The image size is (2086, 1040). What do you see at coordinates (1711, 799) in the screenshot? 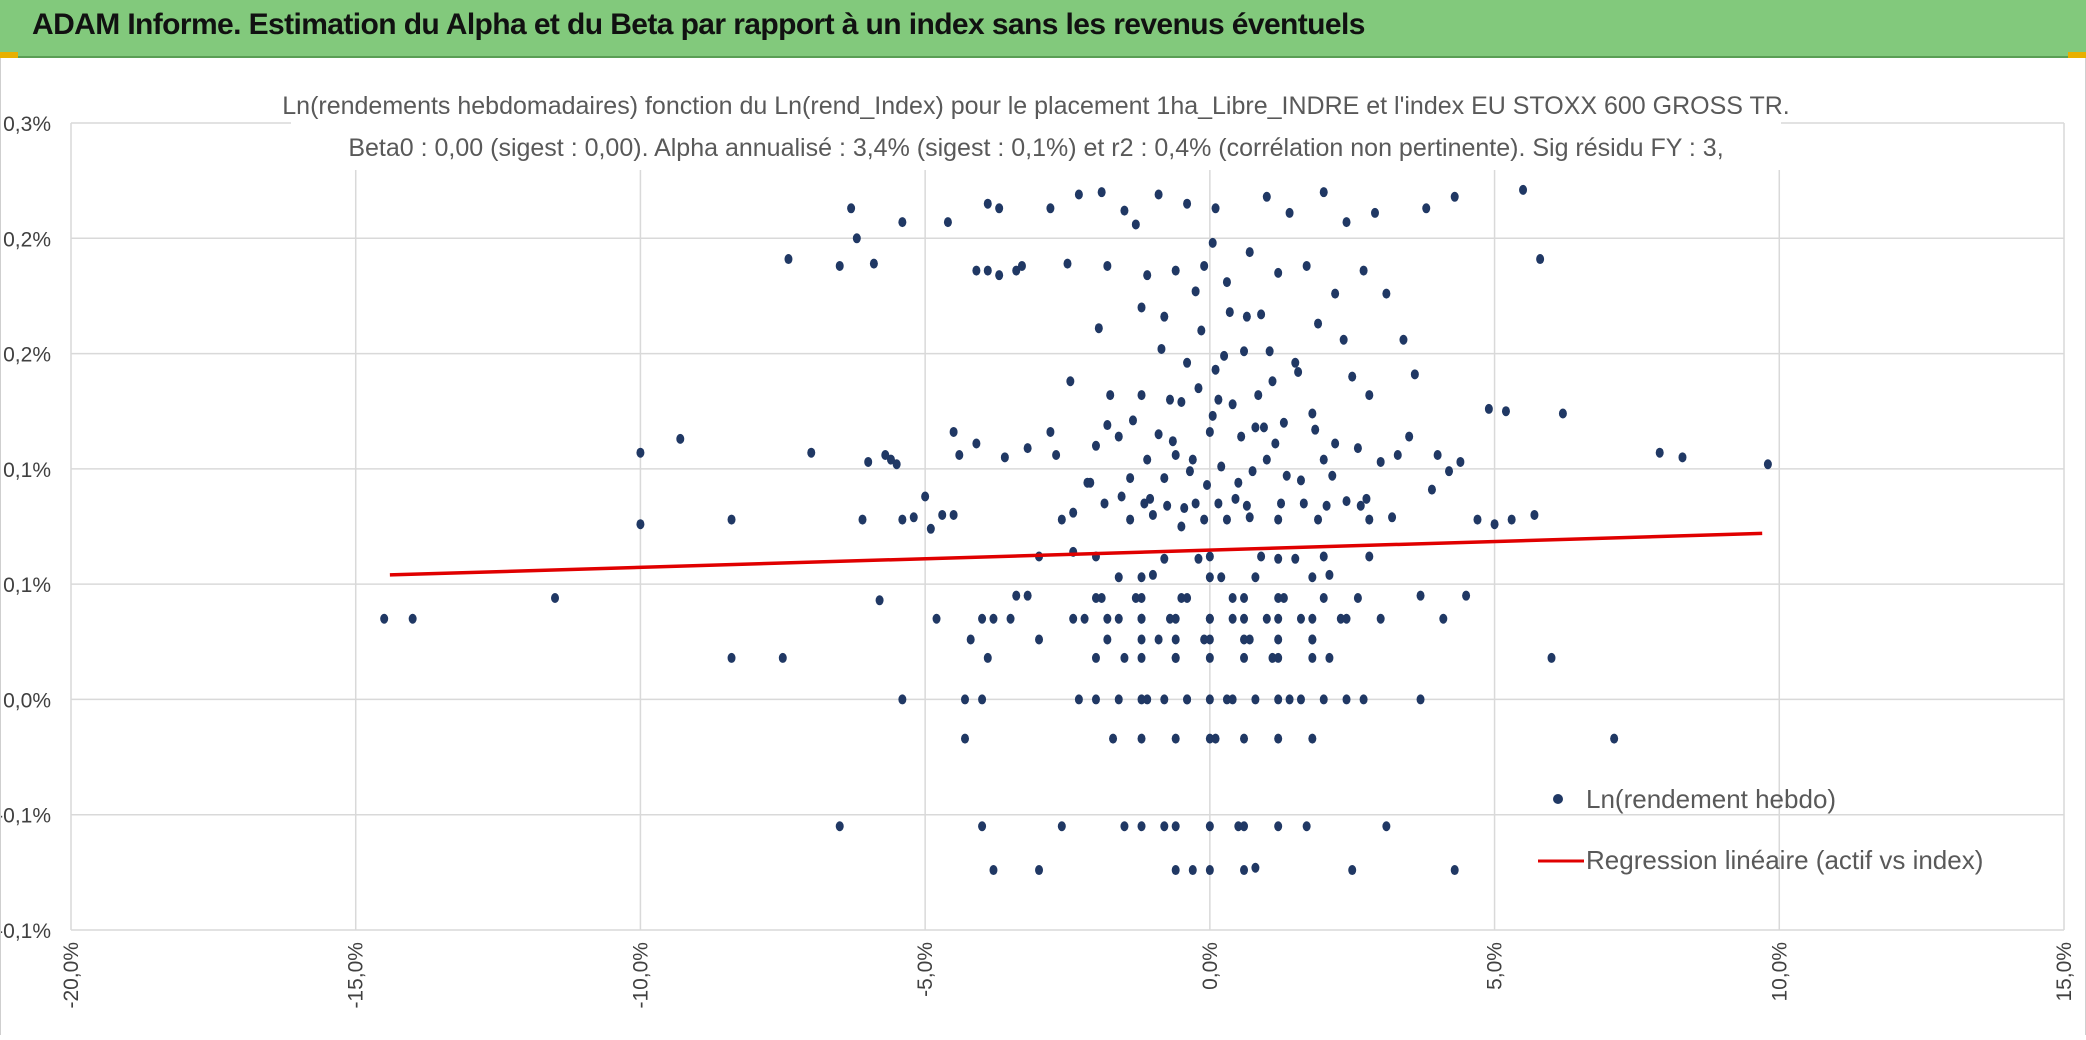
I see `legend-label-points: Ln(rendement hebdo)` at bounding box center [1711, 799].